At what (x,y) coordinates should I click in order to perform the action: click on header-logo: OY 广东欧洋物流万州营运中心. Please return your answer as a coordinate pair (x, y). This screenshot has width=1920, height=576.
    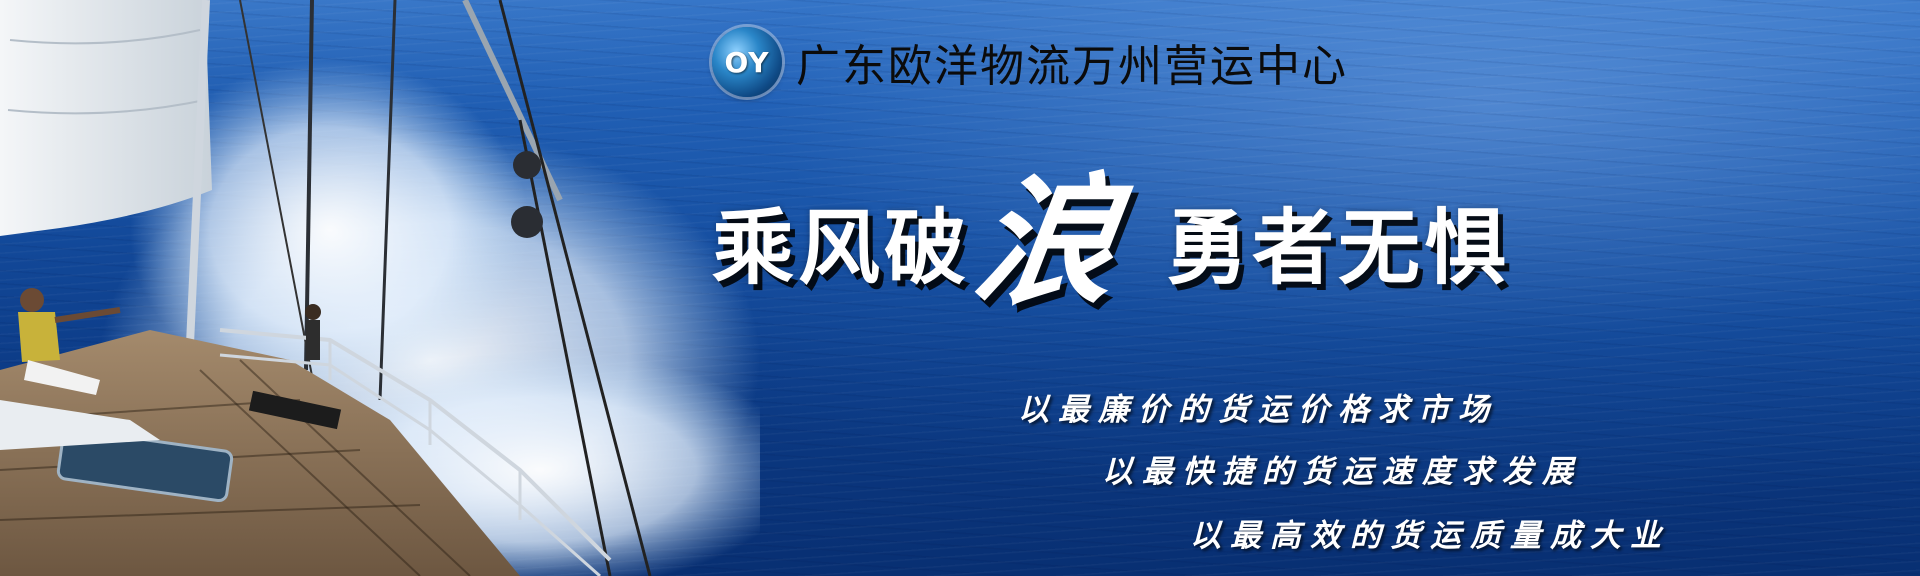
    Looking at the image, I should click on (1030, 62).